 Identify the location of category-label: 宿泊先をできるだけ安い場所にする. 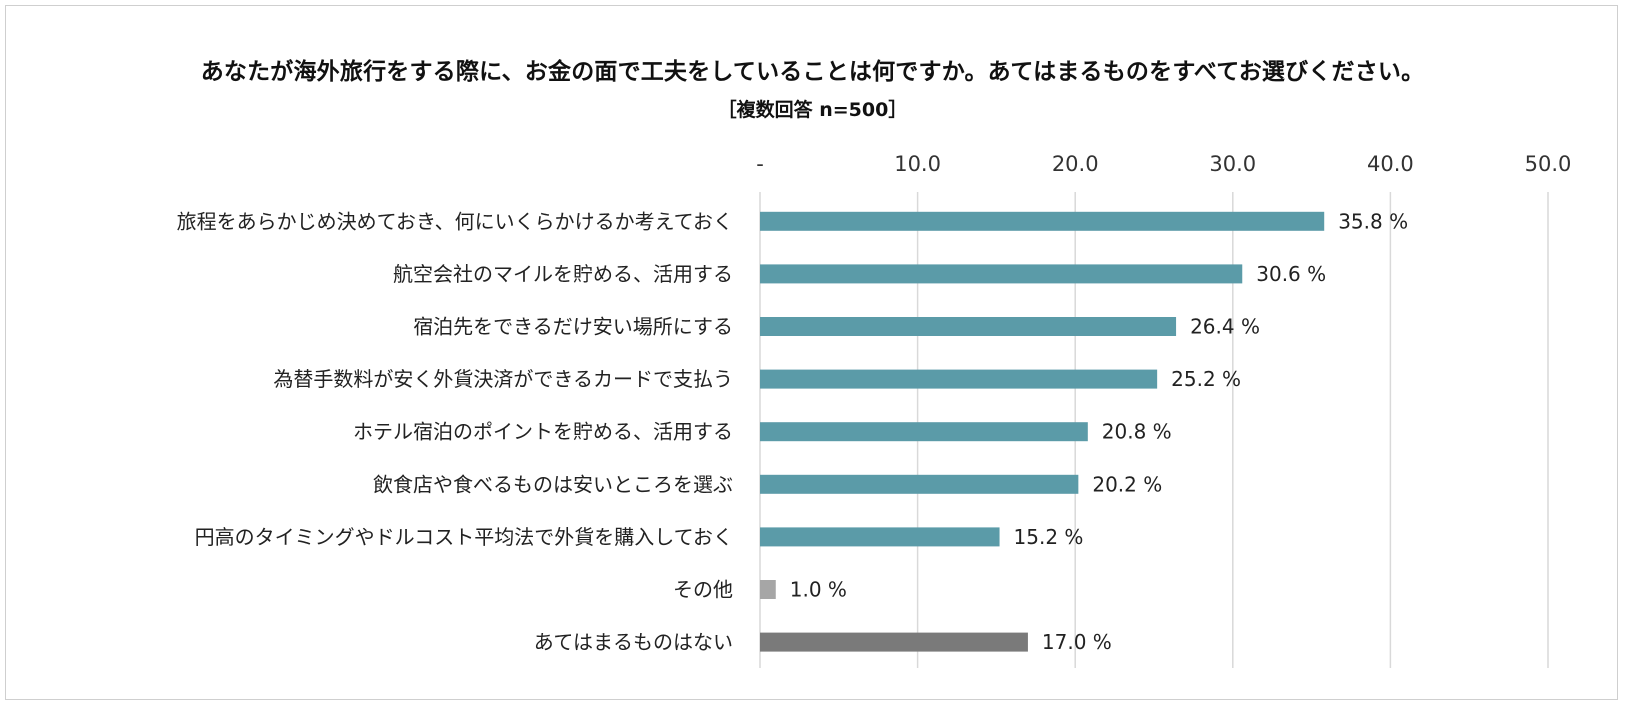
(573, 327).